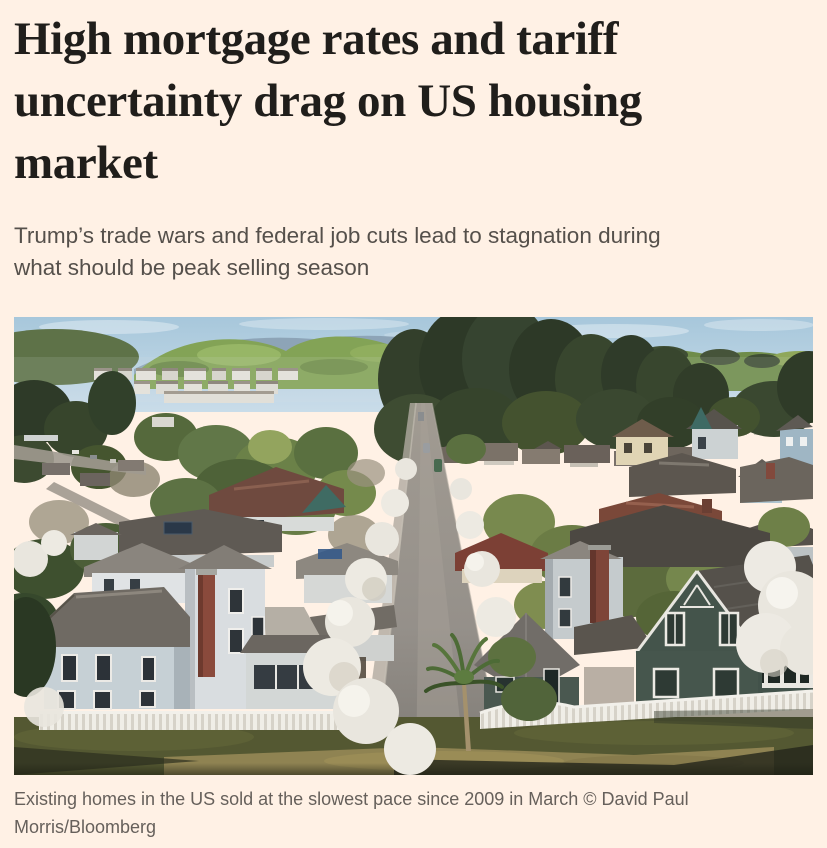 This screenshot has height=848, width=827. Describe the element at coordinates (86, 163) in the screenshot. I see `headline-line-3: market` at that location.